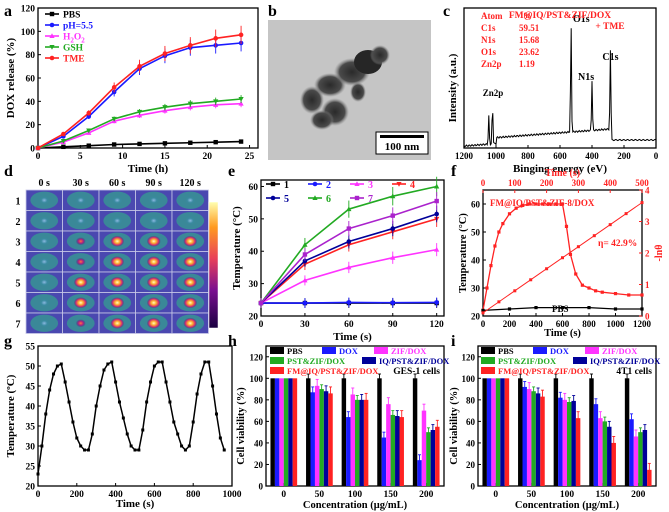 This screenshot has height=512, width=669. Describe the element at coordinates (18, 304) in the screenshot. I see `panel-d-row-label-5: 6` at that location.